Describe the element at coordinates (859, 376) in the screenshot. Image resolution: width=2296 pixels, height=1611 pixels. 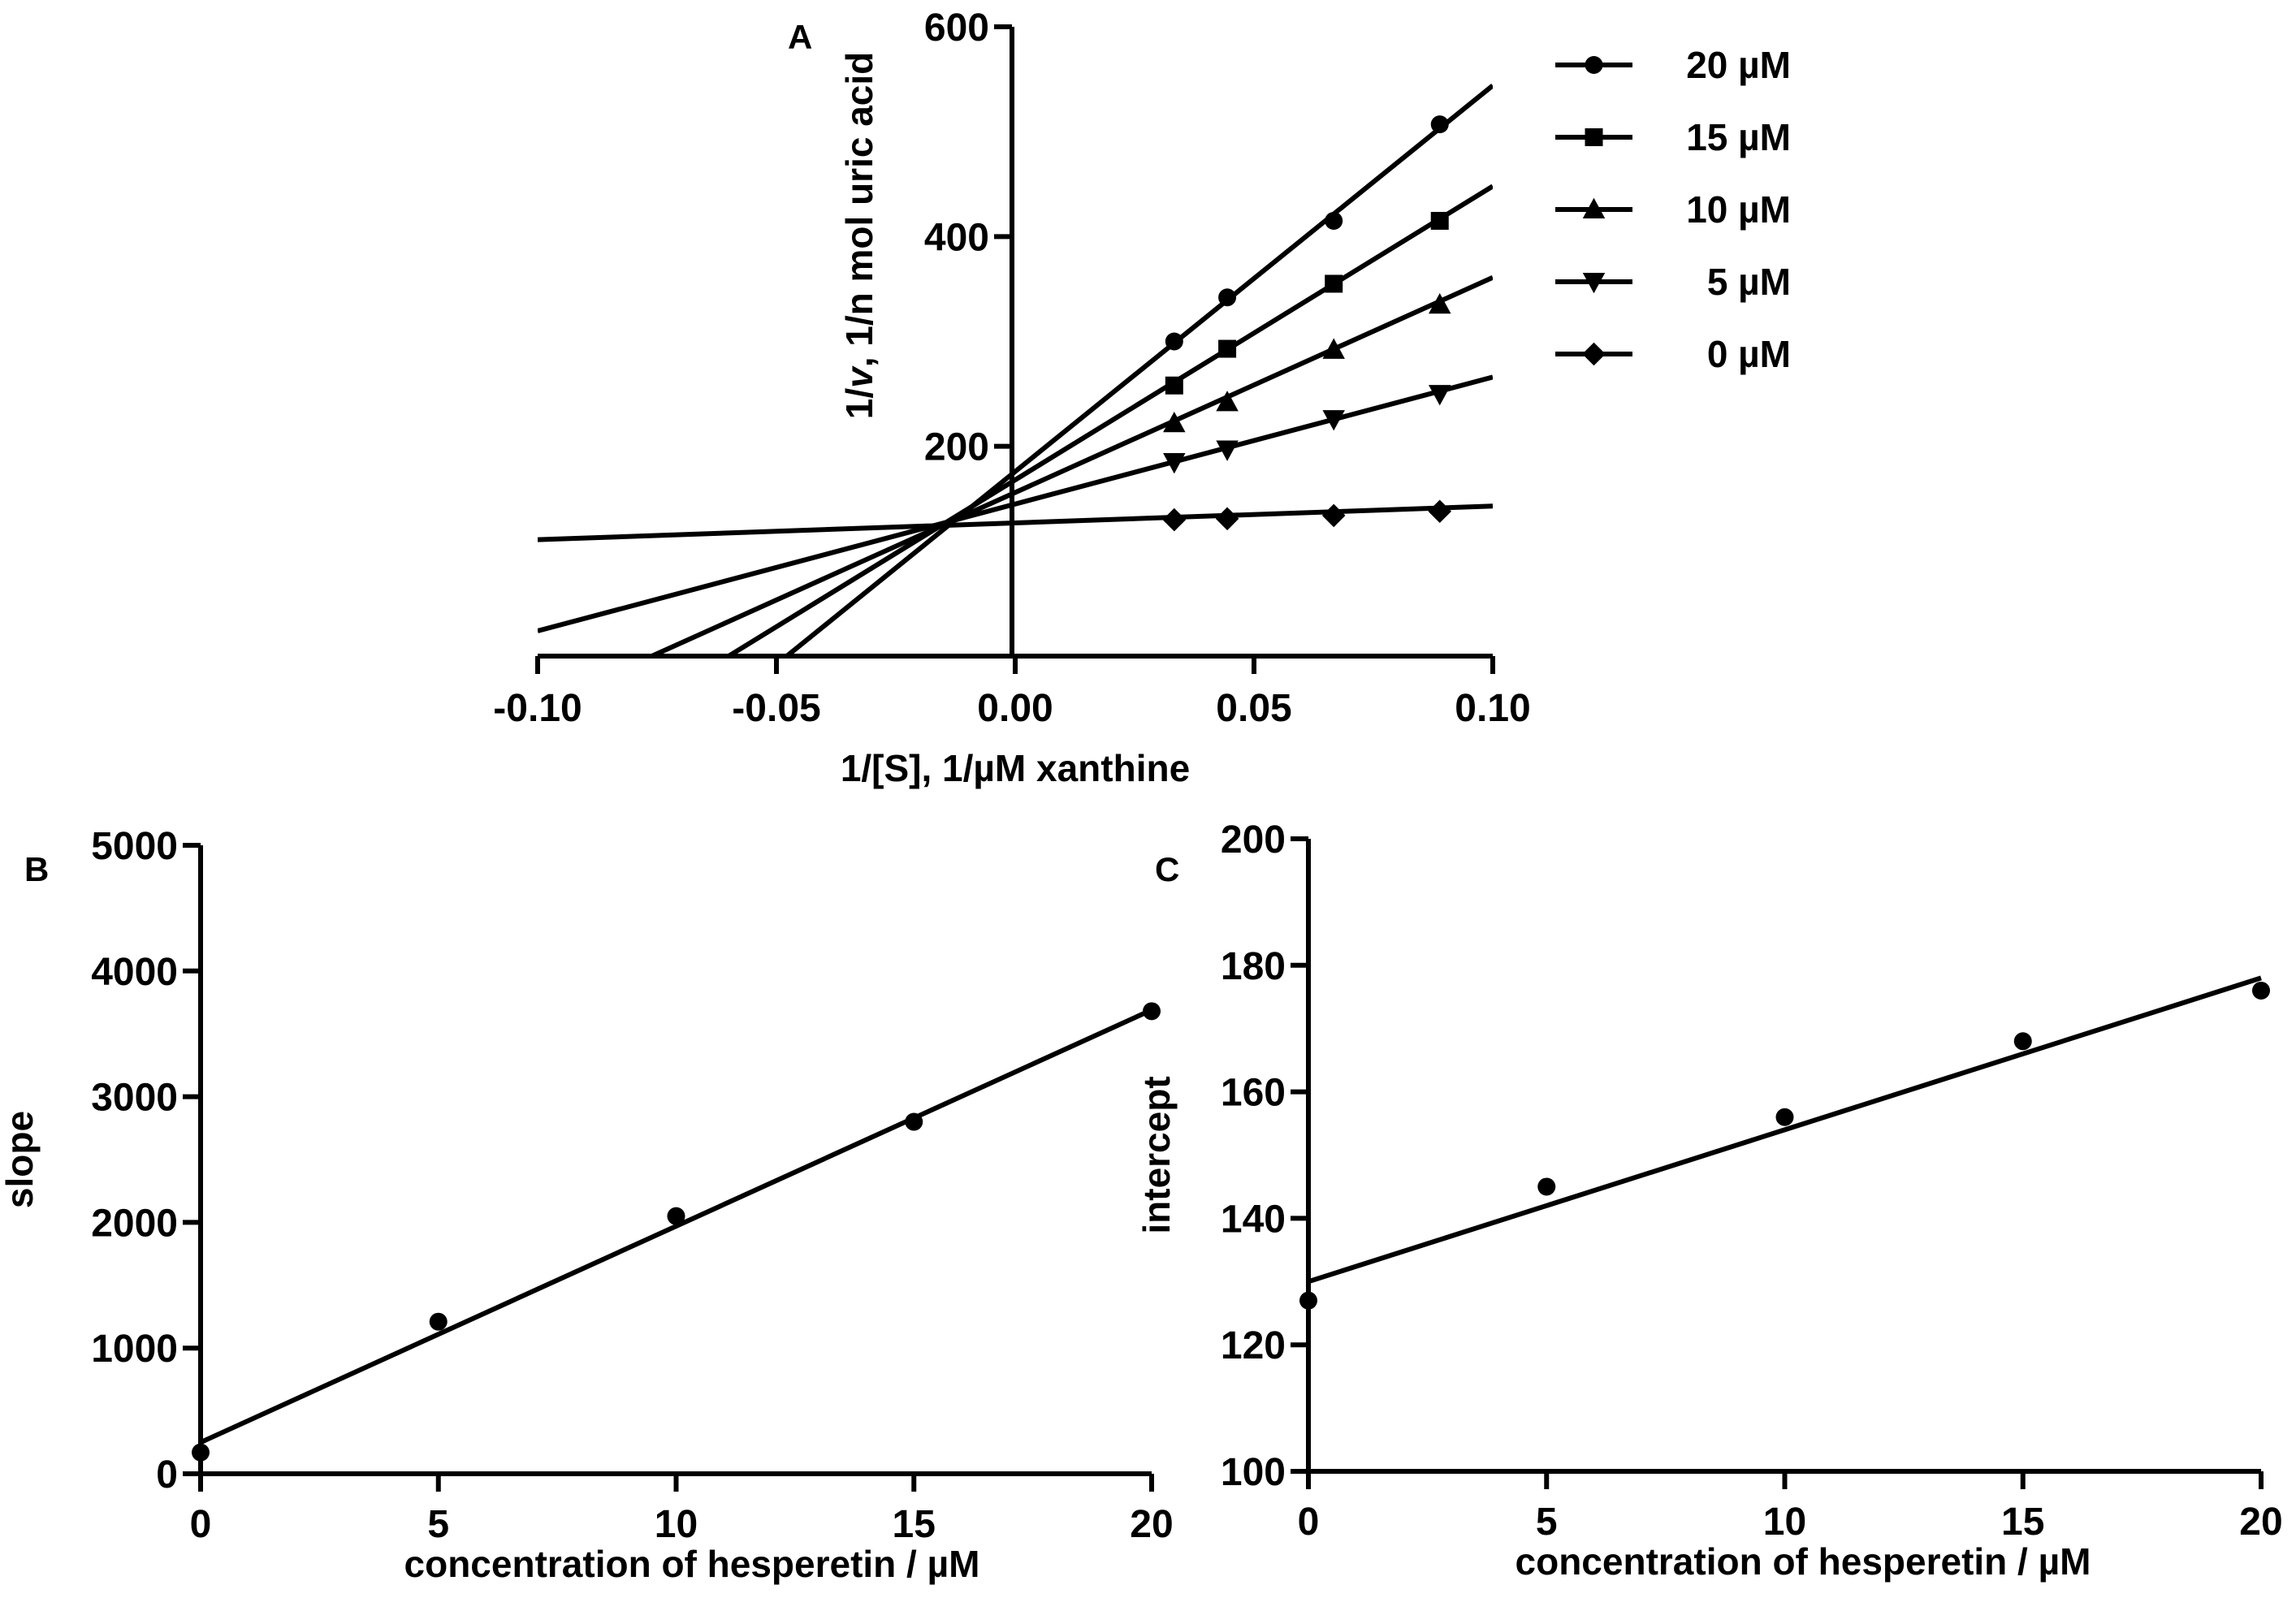
I see `y-axis-label-part: v` at that location.